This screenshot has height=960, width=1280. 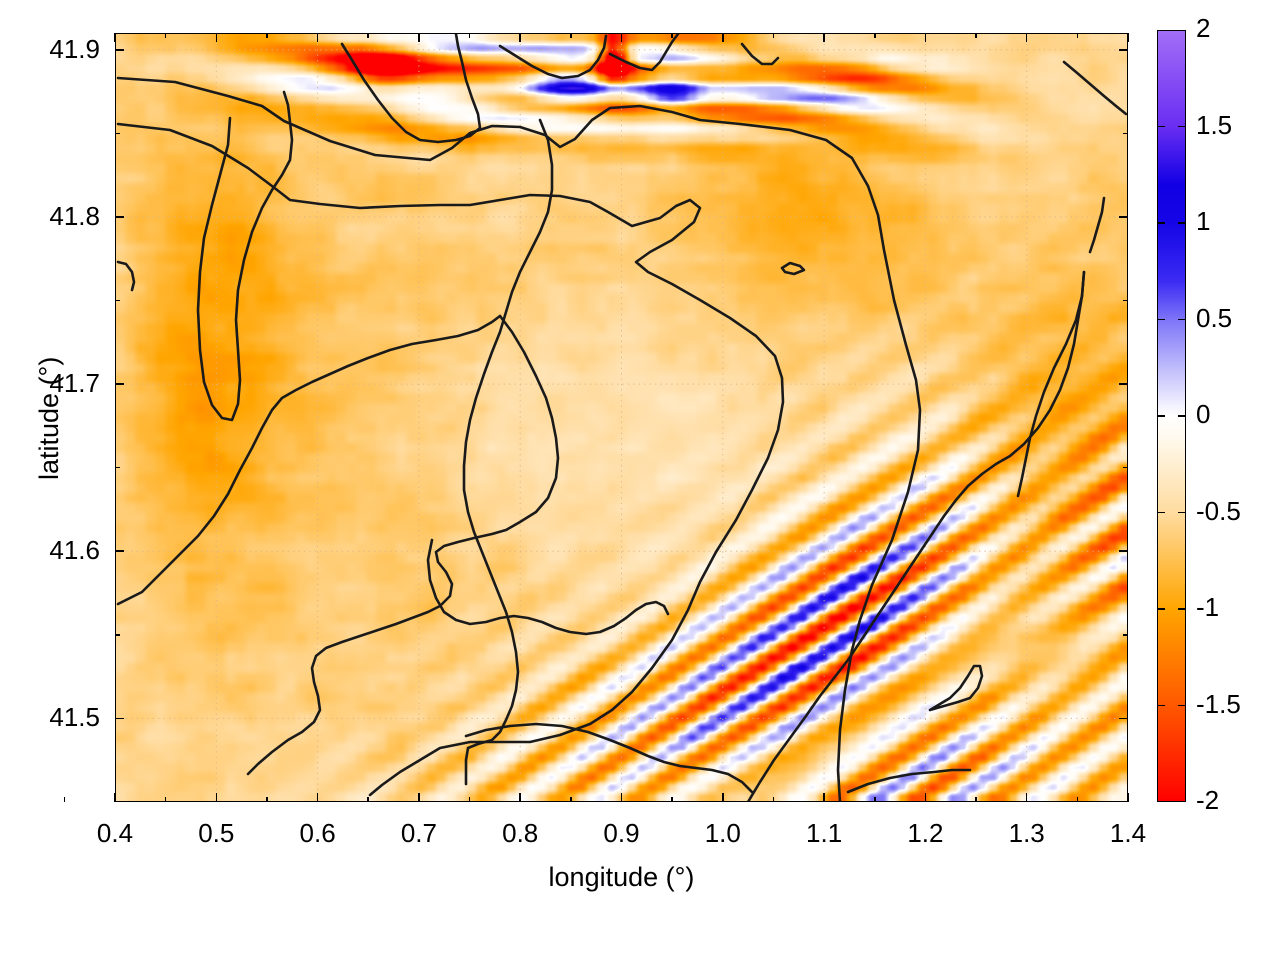 What do you see at coordinates (1208, 607) in the screenshot?
I see `colorbar-tick-label: -1` at bounding box center [1208, 607].